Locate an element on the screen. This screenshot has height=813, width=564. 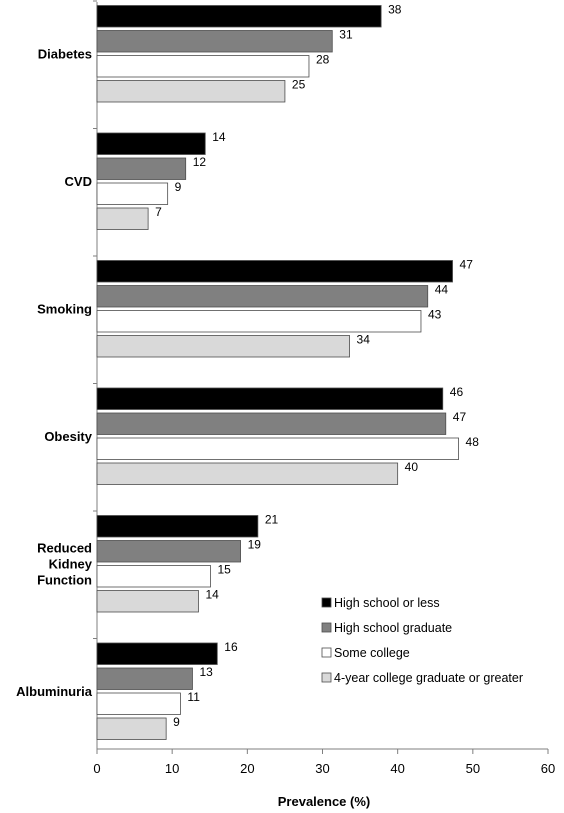
category-label: Smoking is located at coordinates (64, 308).